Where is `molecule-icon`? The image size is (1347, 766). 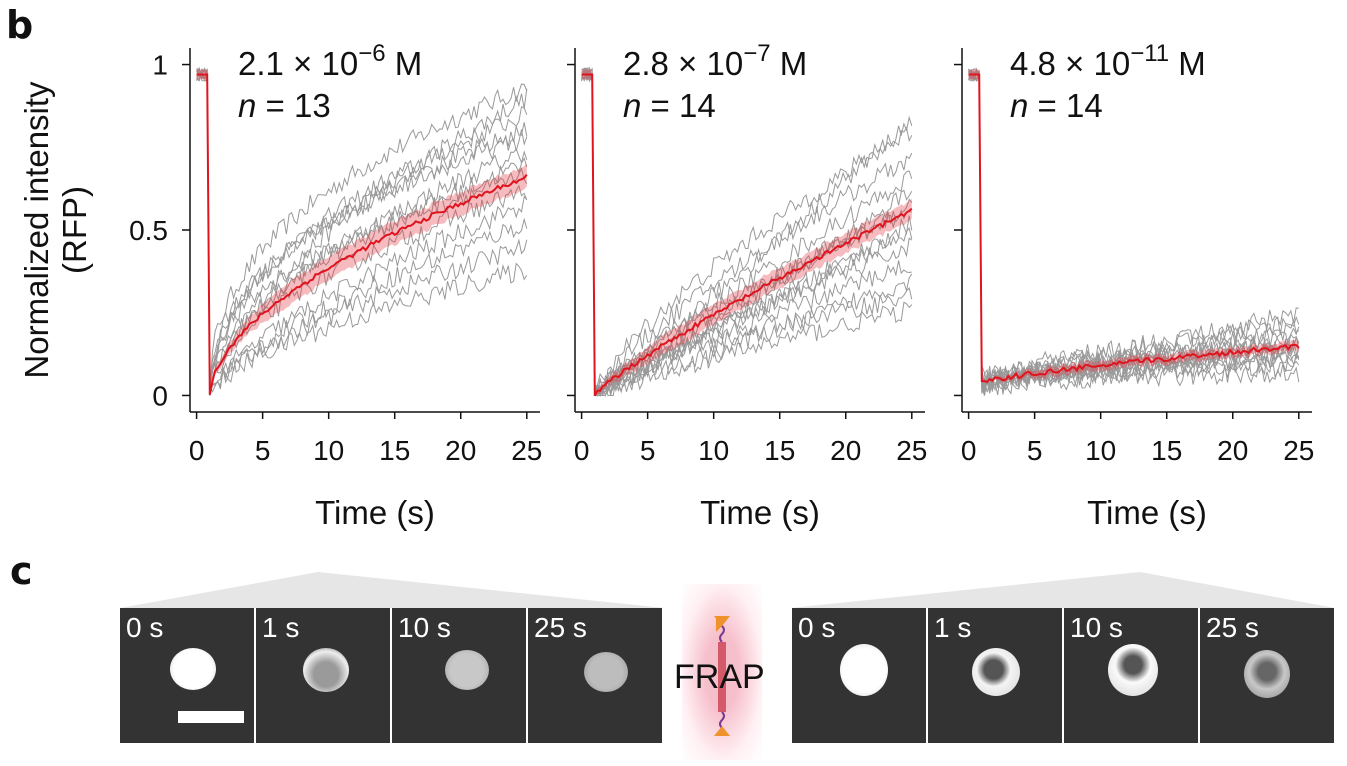 molecule-icon is located at coordinates (722, 676).